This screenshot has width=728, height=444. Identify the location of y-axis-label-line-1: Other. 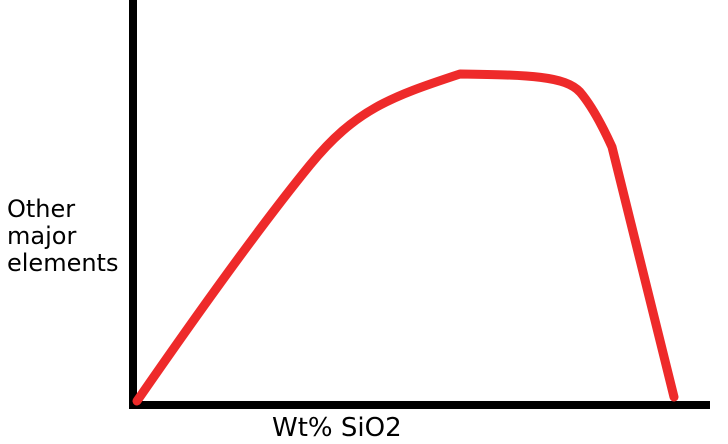
(41, 209).